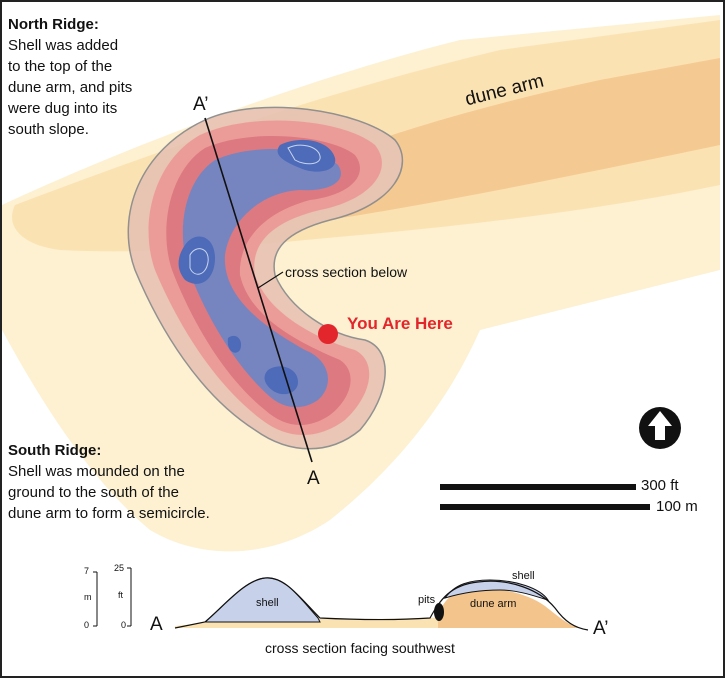 The width and height of the screenshot is (725, 678). What do you see at coordinates (53, 24) in the screenshot?
I see `north-ridge-heading: North Ridge:` at bounding box center [53, 24].